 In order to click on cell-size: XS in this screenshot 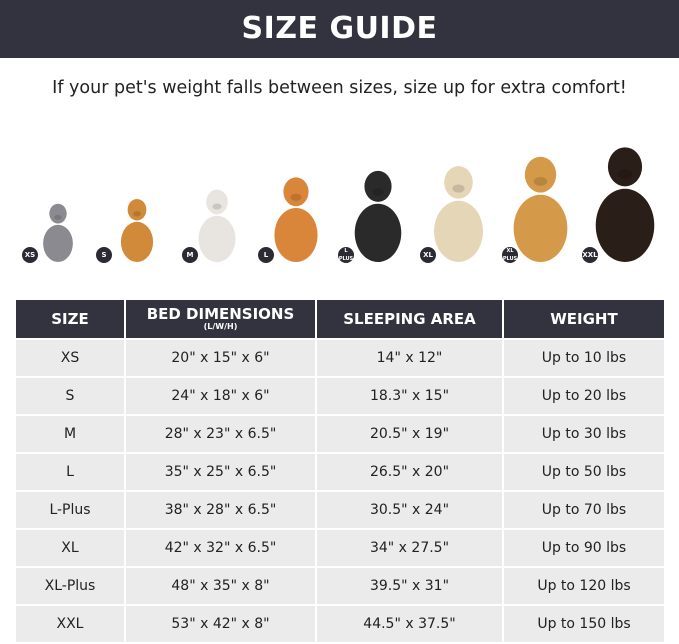, I will do `click(70, 358)`.